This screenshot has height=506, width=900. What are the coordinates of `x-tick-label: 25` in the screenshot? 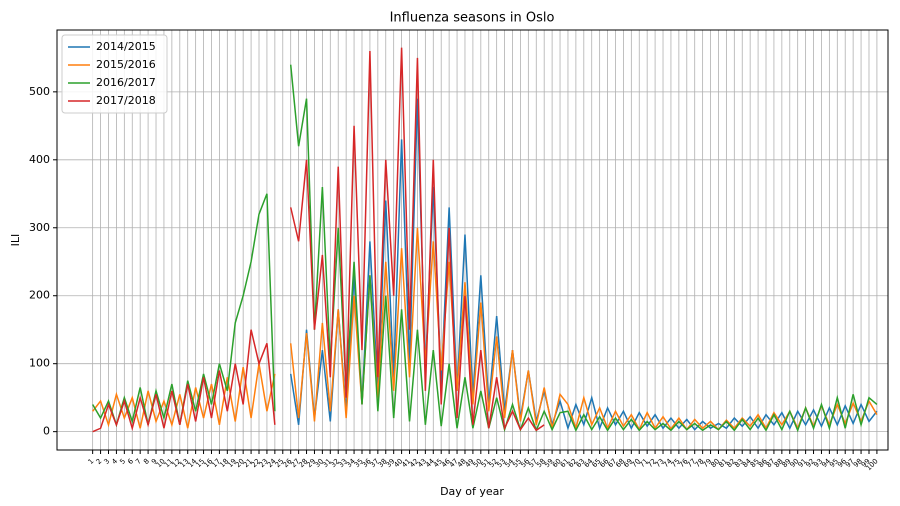 It's located at (280, 463).